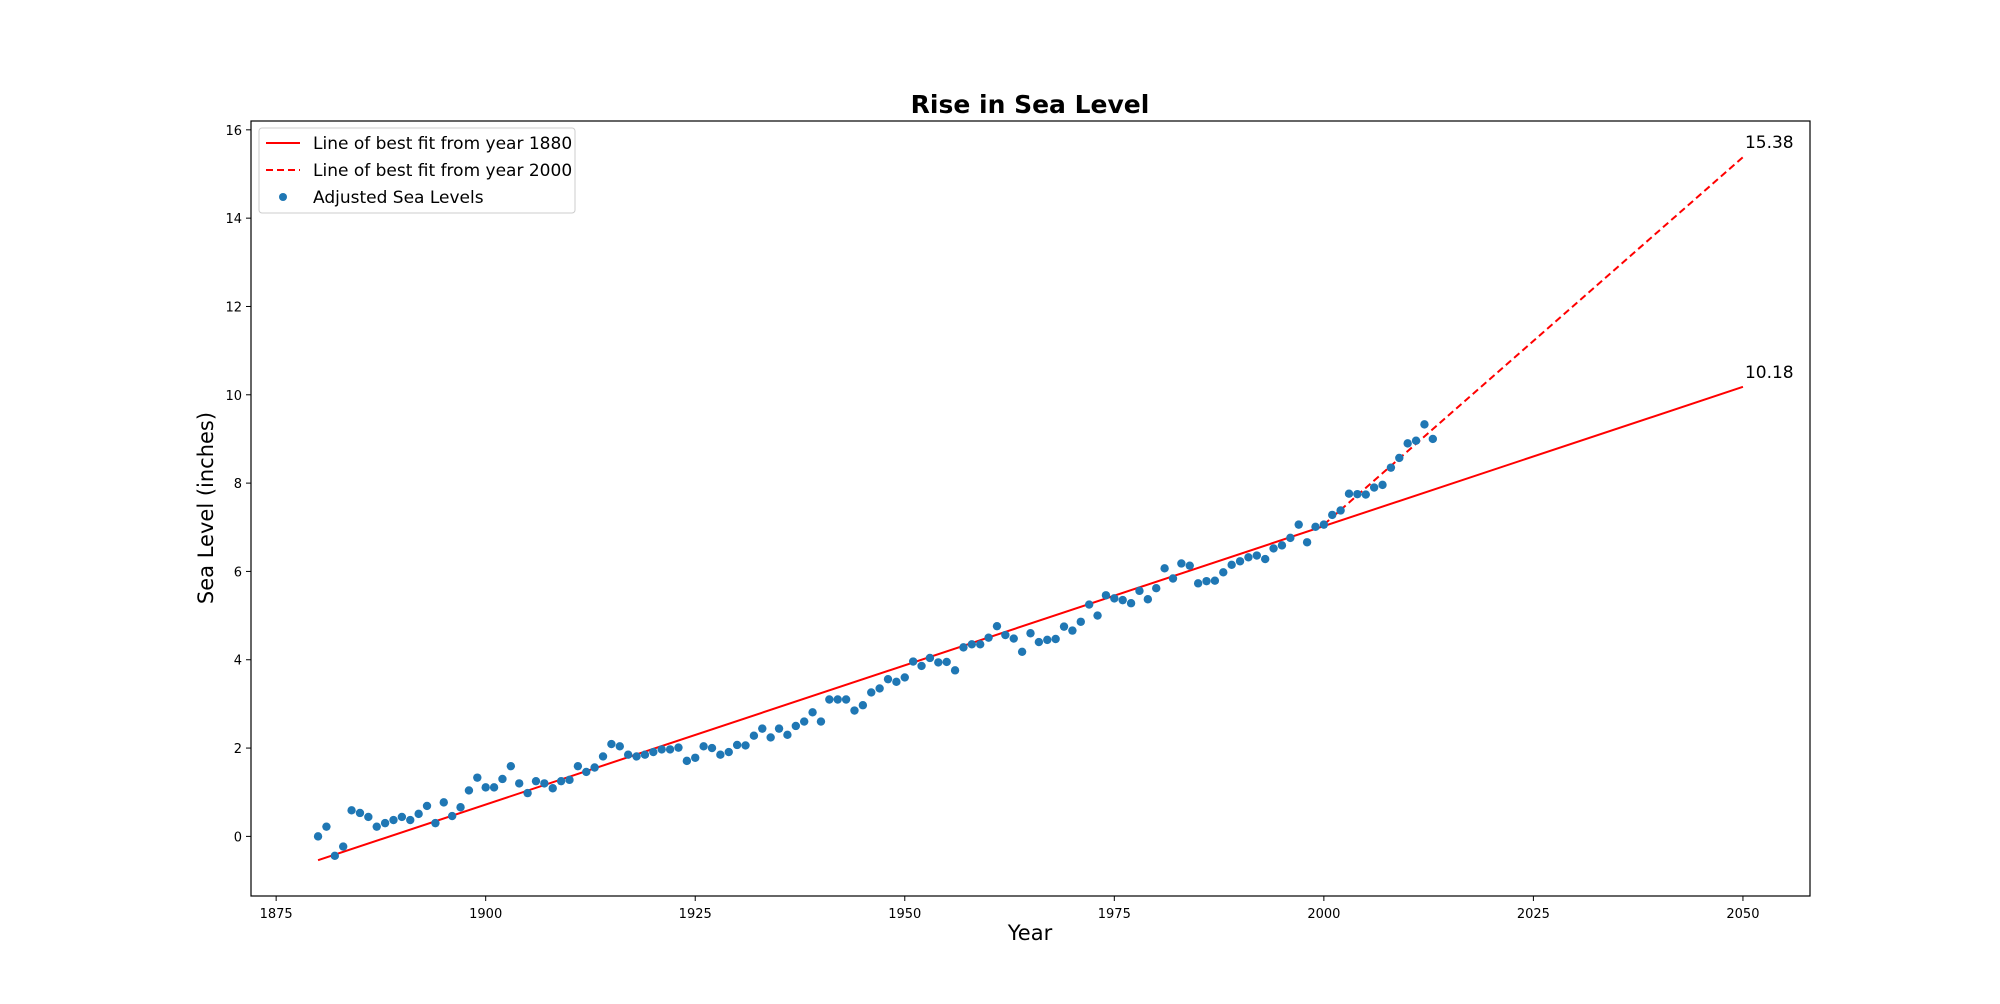 The width and height of the screenshot is (2000, 1004). What do you see at coordinates (1533, 341) in the screenshot?
I see `best-fit-line-2000` at bounding box center [1533, 341].